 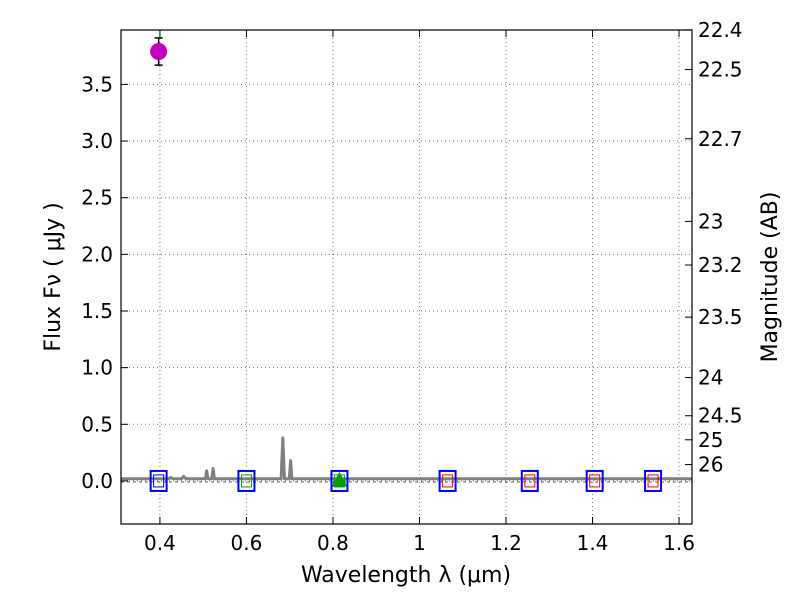 What do you see at coordinates (720, 70) in the screenshot?
I see `y2-tick-label: 22.5` at bounding box center [720, 70].